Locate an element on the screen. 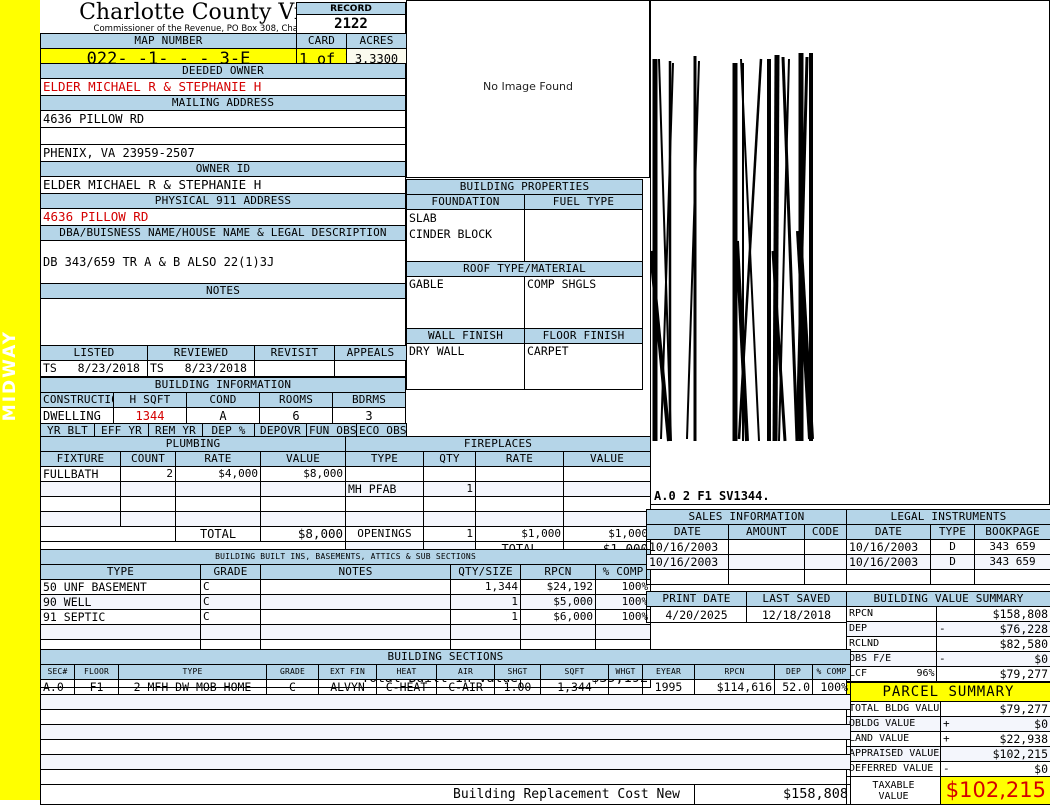 This screenshot has height=805, width=1050. print-date-label: PRINT DATE is located at coordinates (697, 599).